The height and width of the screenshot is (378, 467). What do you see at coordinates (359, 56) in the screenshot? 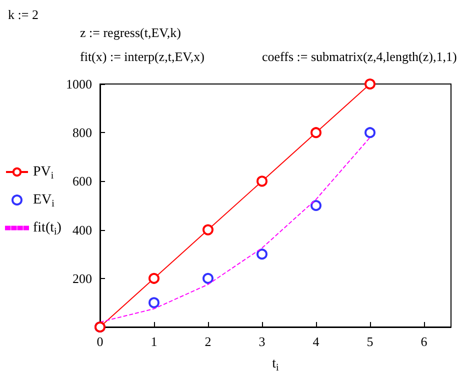
I see `text: coeffs := submatrix(z,4,length(z),1,1)` at bounding box center [359, 56].